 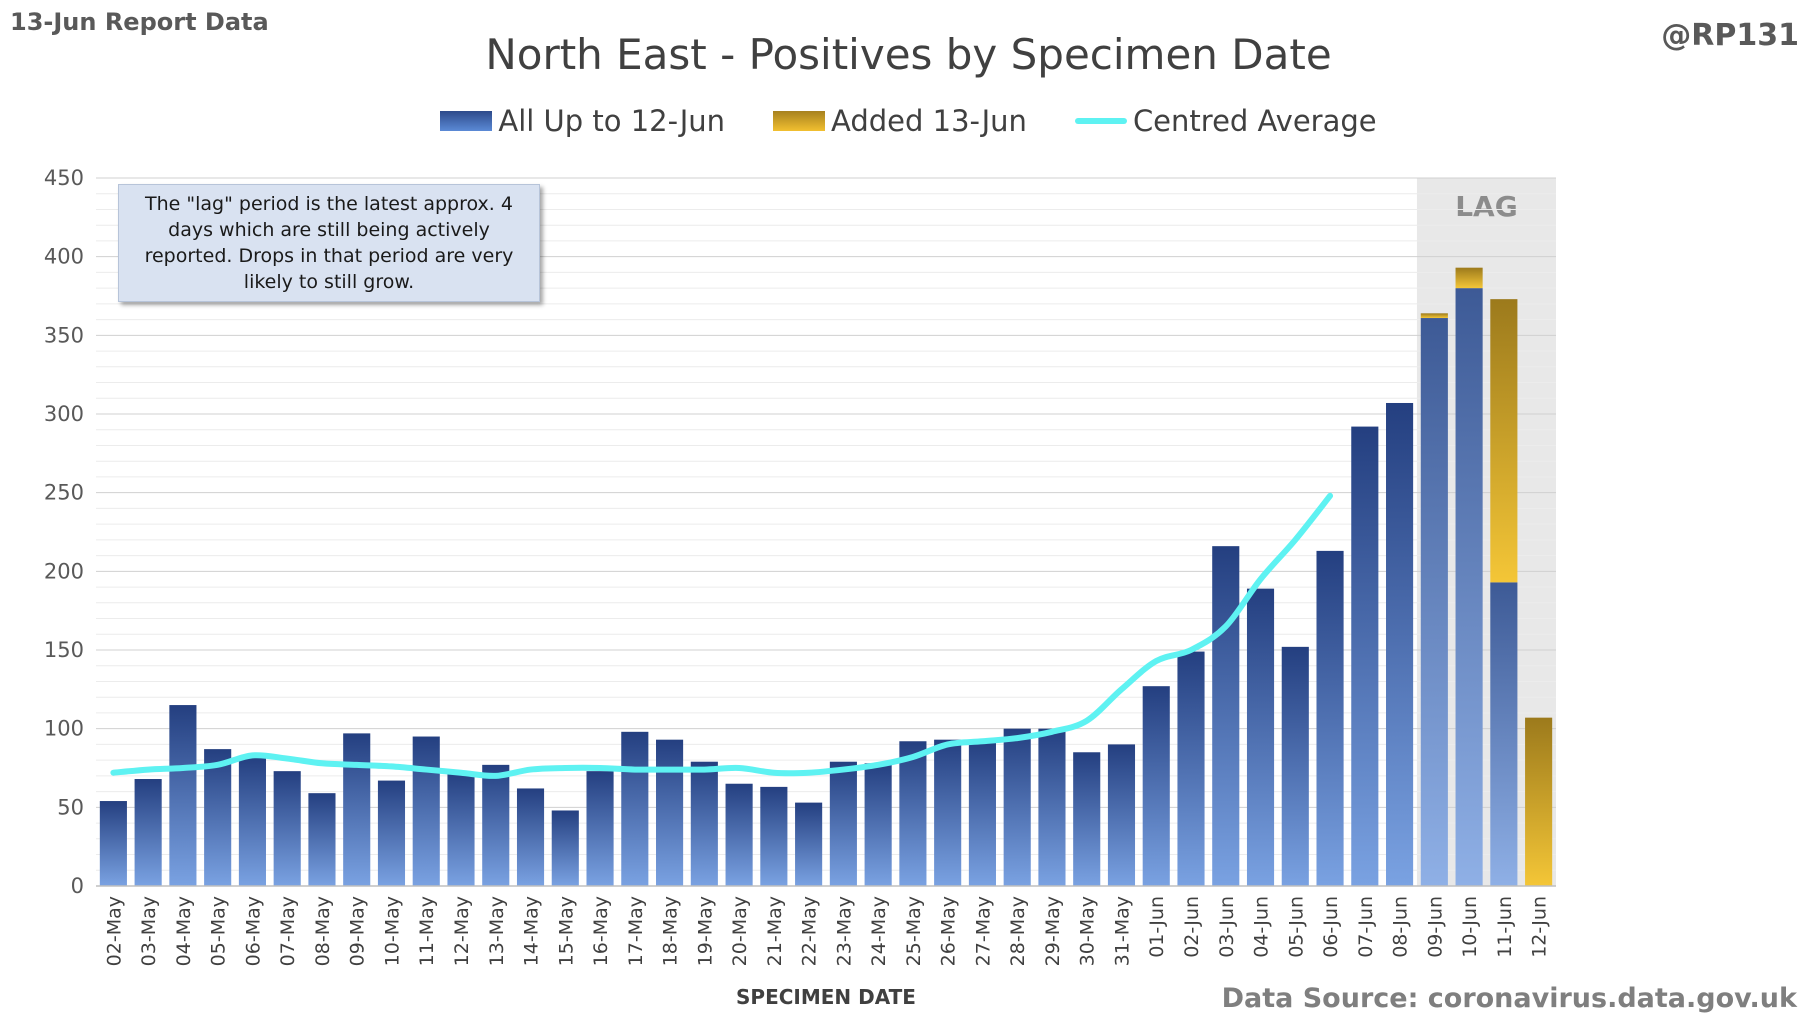 I want to click on x-tick-label: 03-Jun, so click(x=1227, y=927).